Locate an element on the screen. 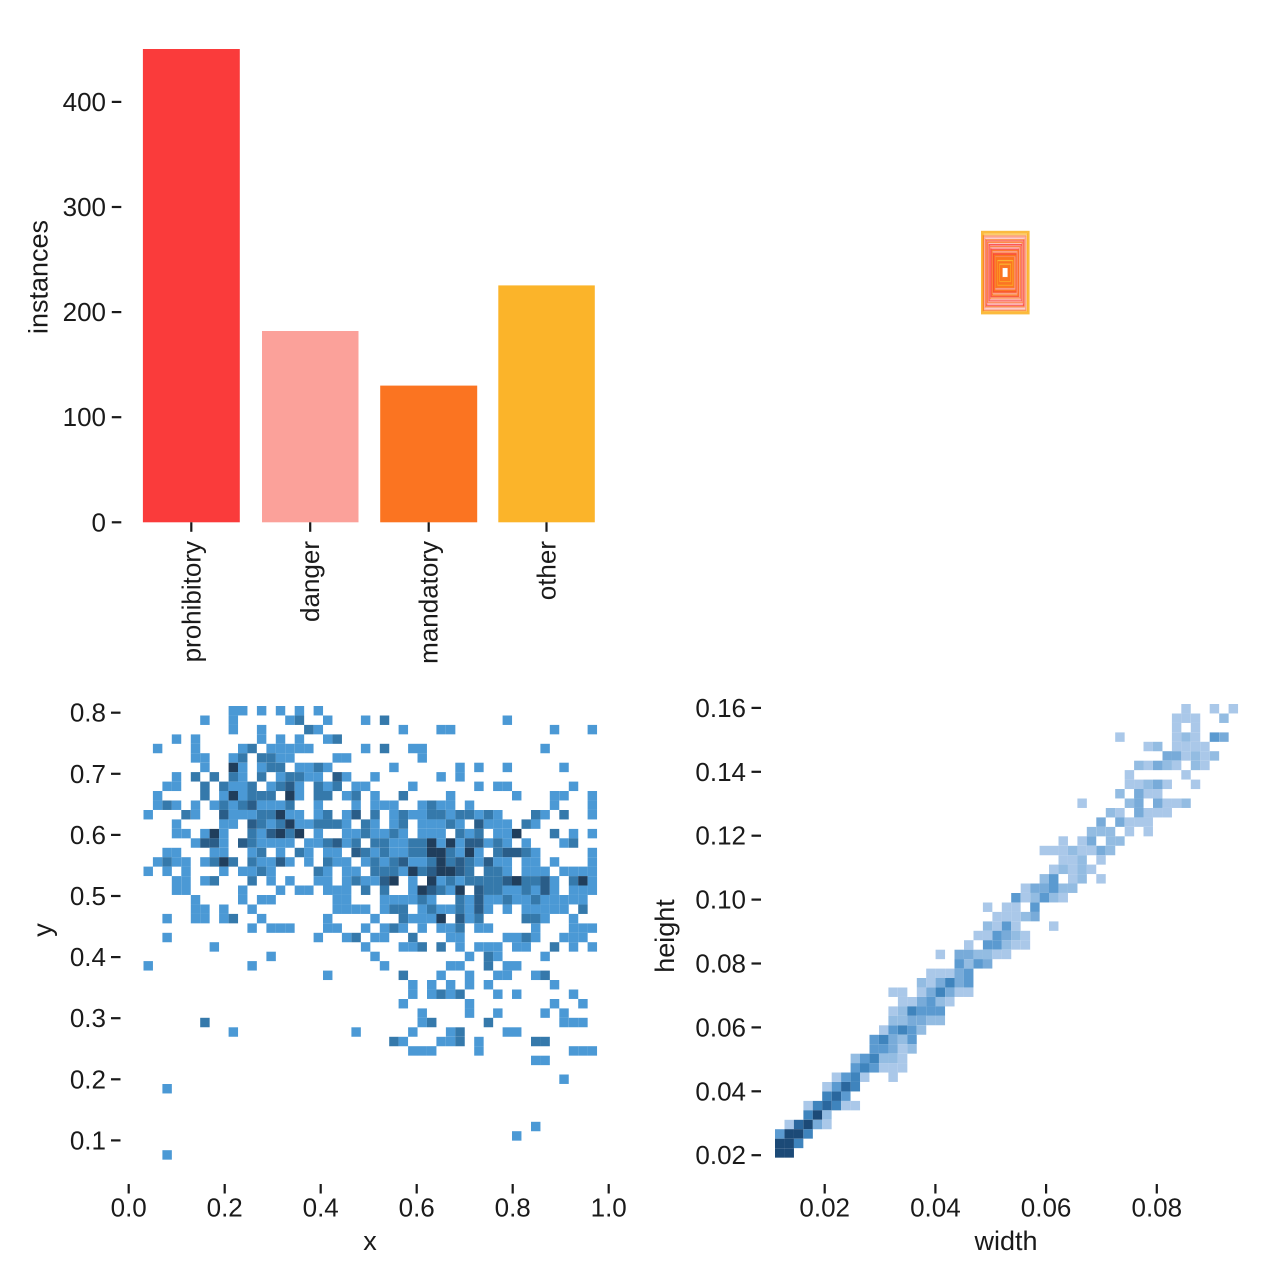  svg-text: 100 is located at coordinates (84, 417).